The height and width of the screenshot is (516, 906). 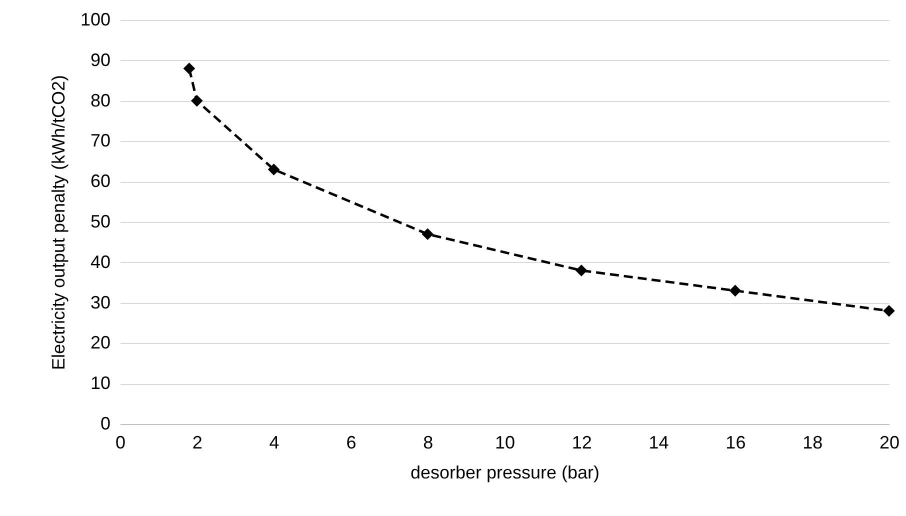 I want to click on x-tick-label: 20, so click(x=889, y=442).